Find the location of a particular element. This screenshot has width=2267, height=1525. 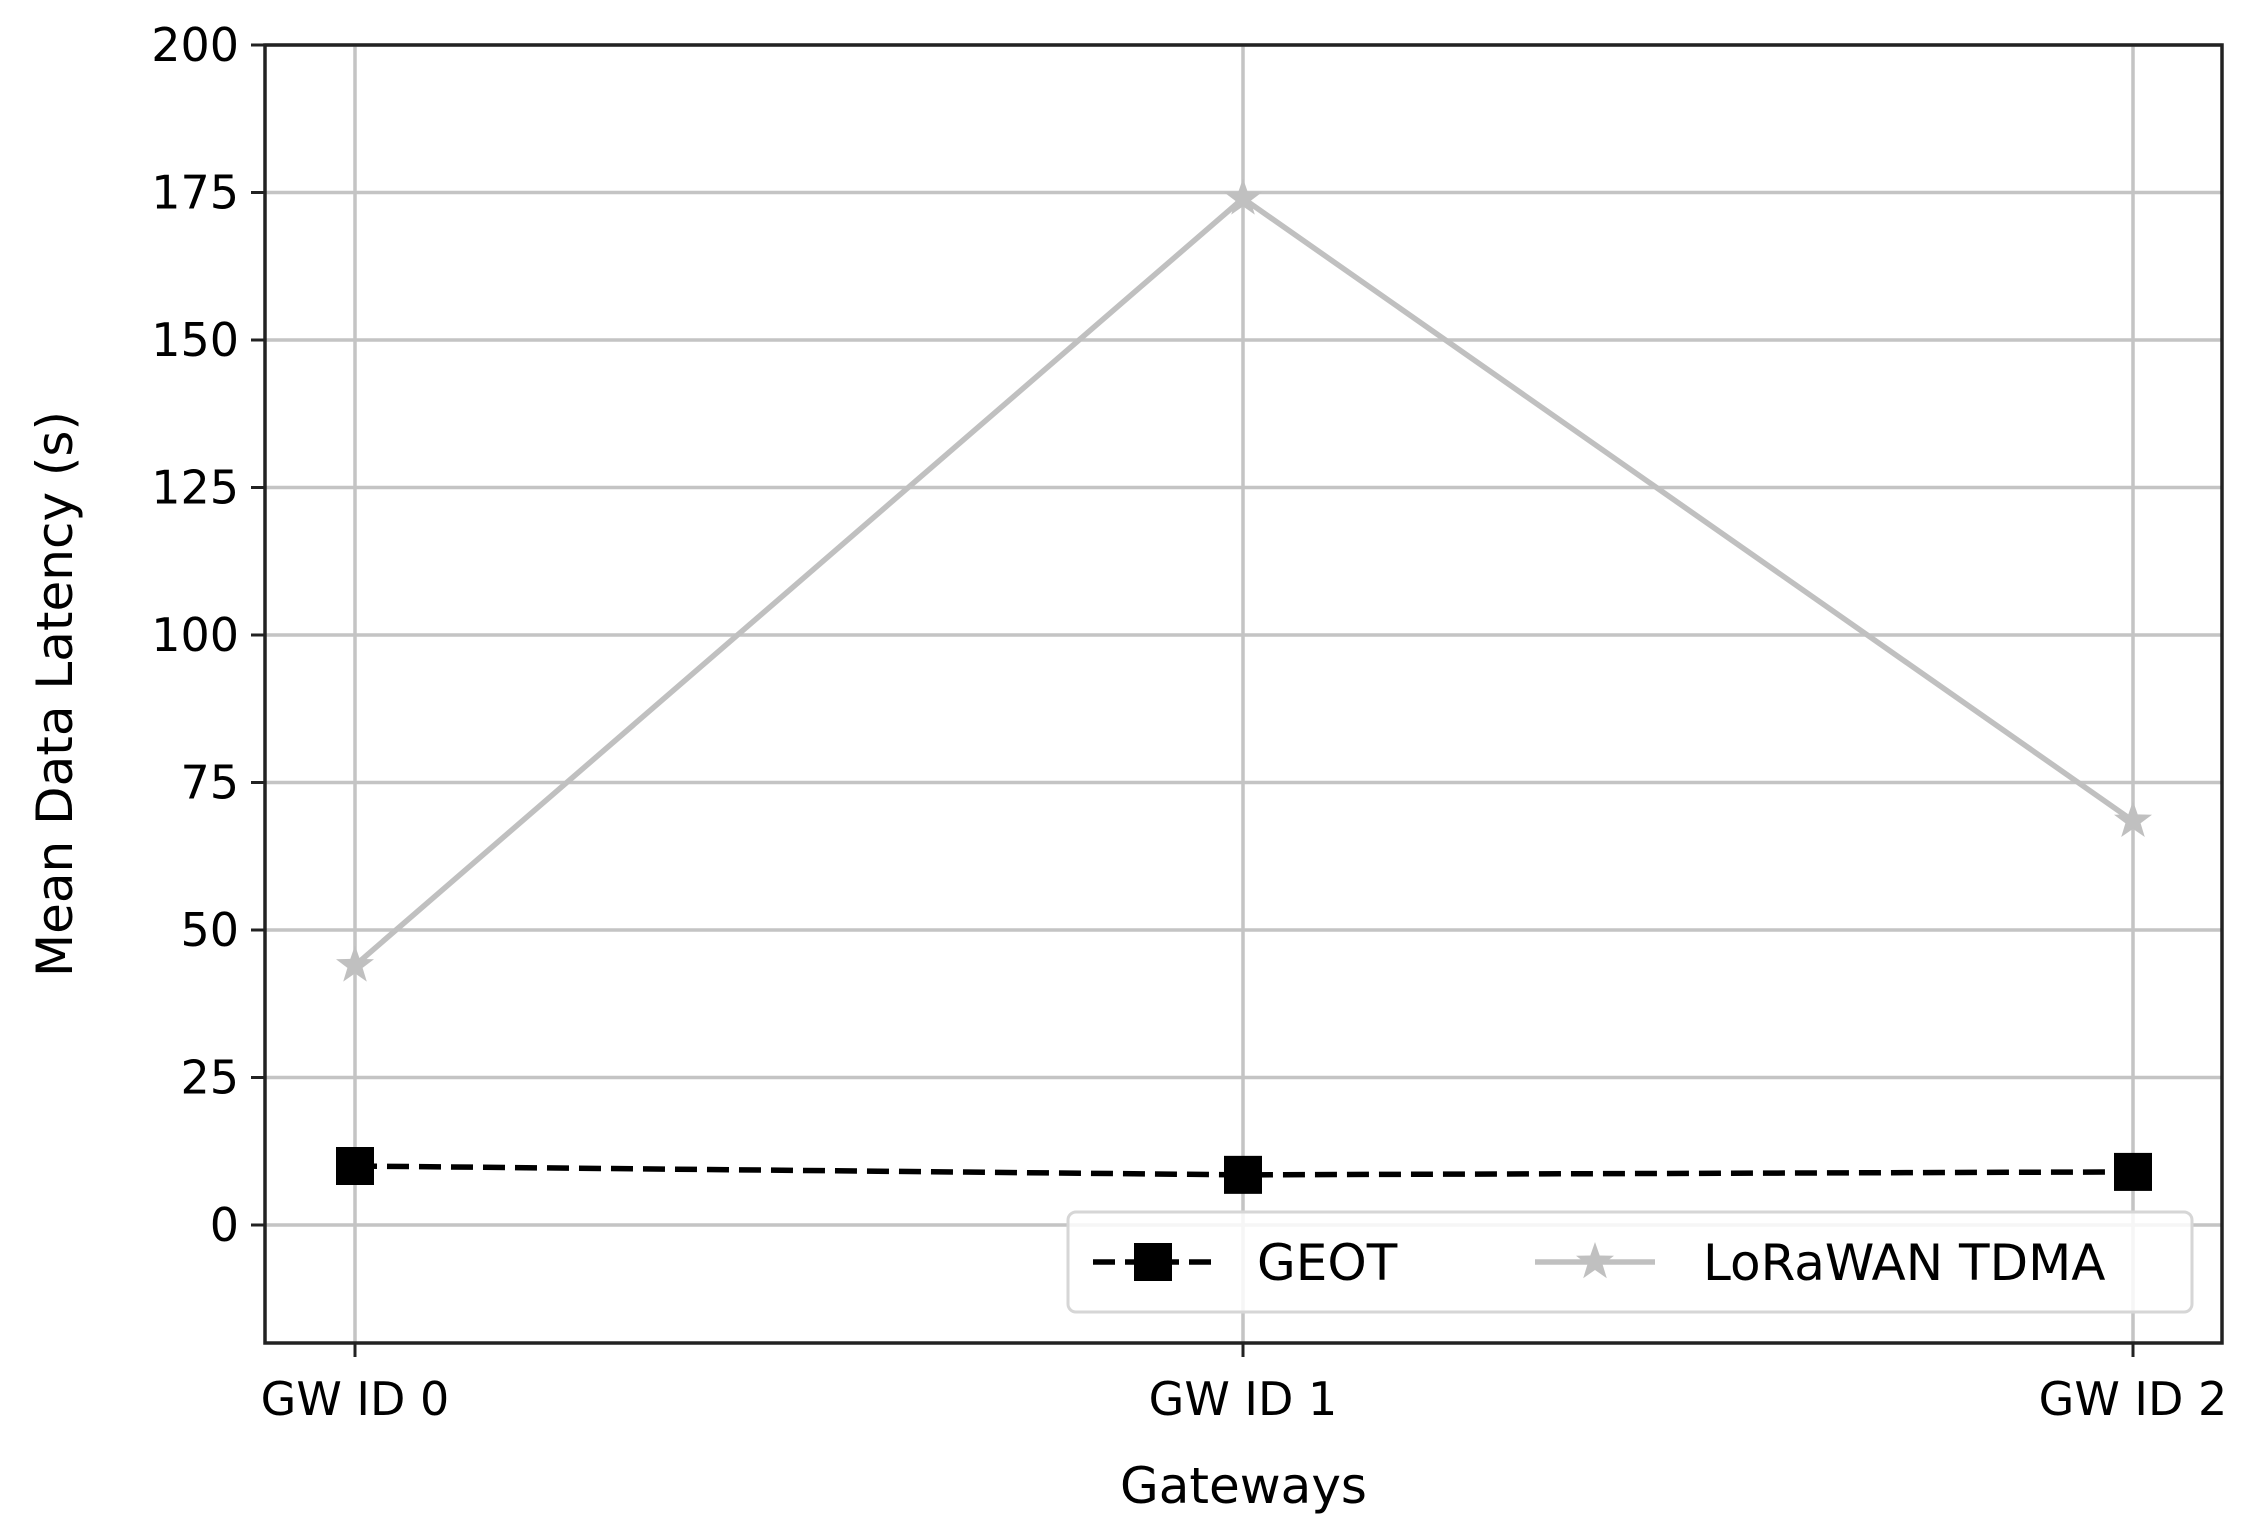

y-axis-label: Mean Data Latency (s) is located at coordinates (55, 694).